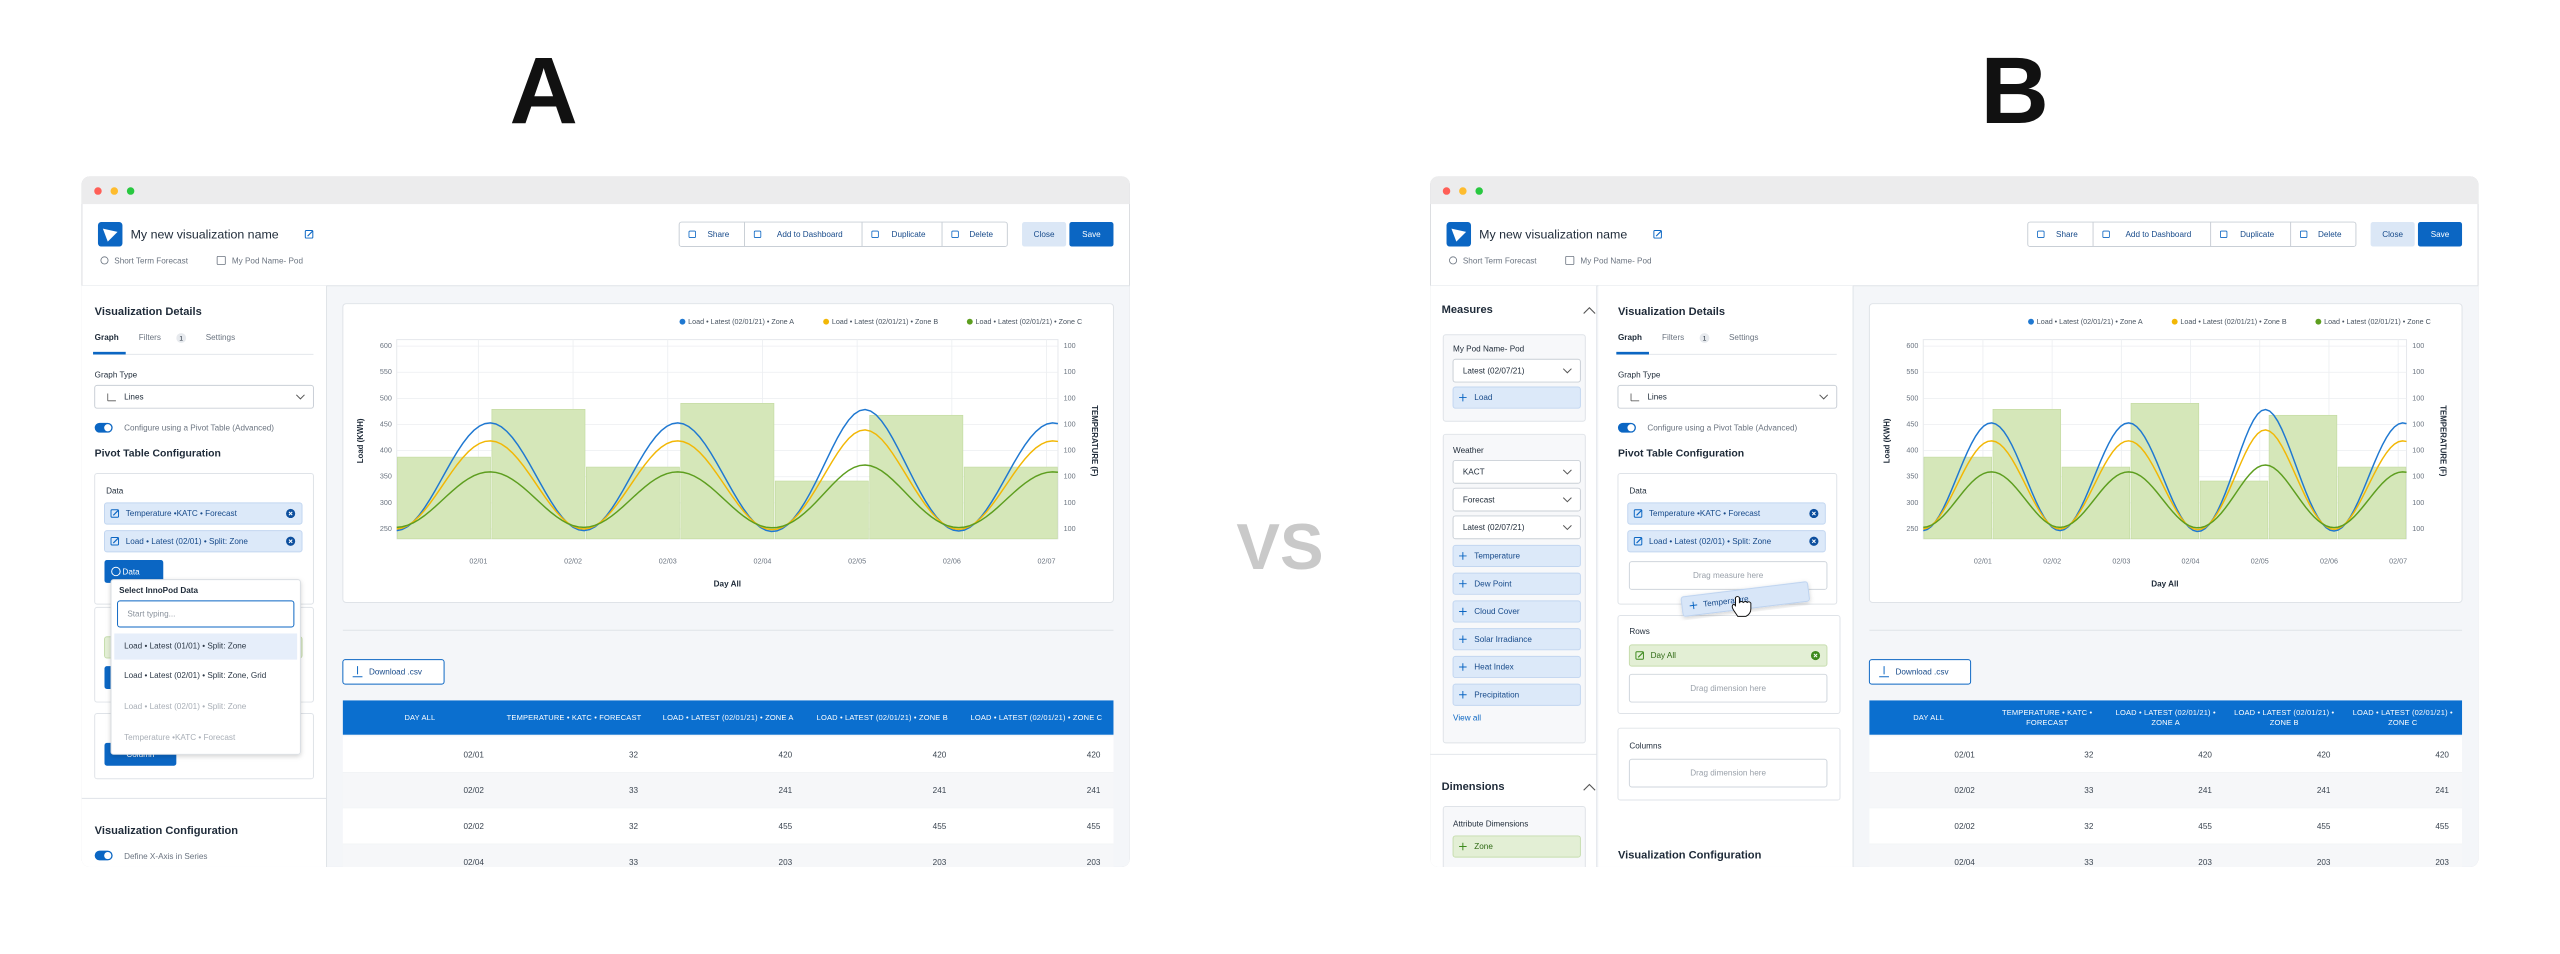  I want to click on tab-indicator, so click(1632, 353).